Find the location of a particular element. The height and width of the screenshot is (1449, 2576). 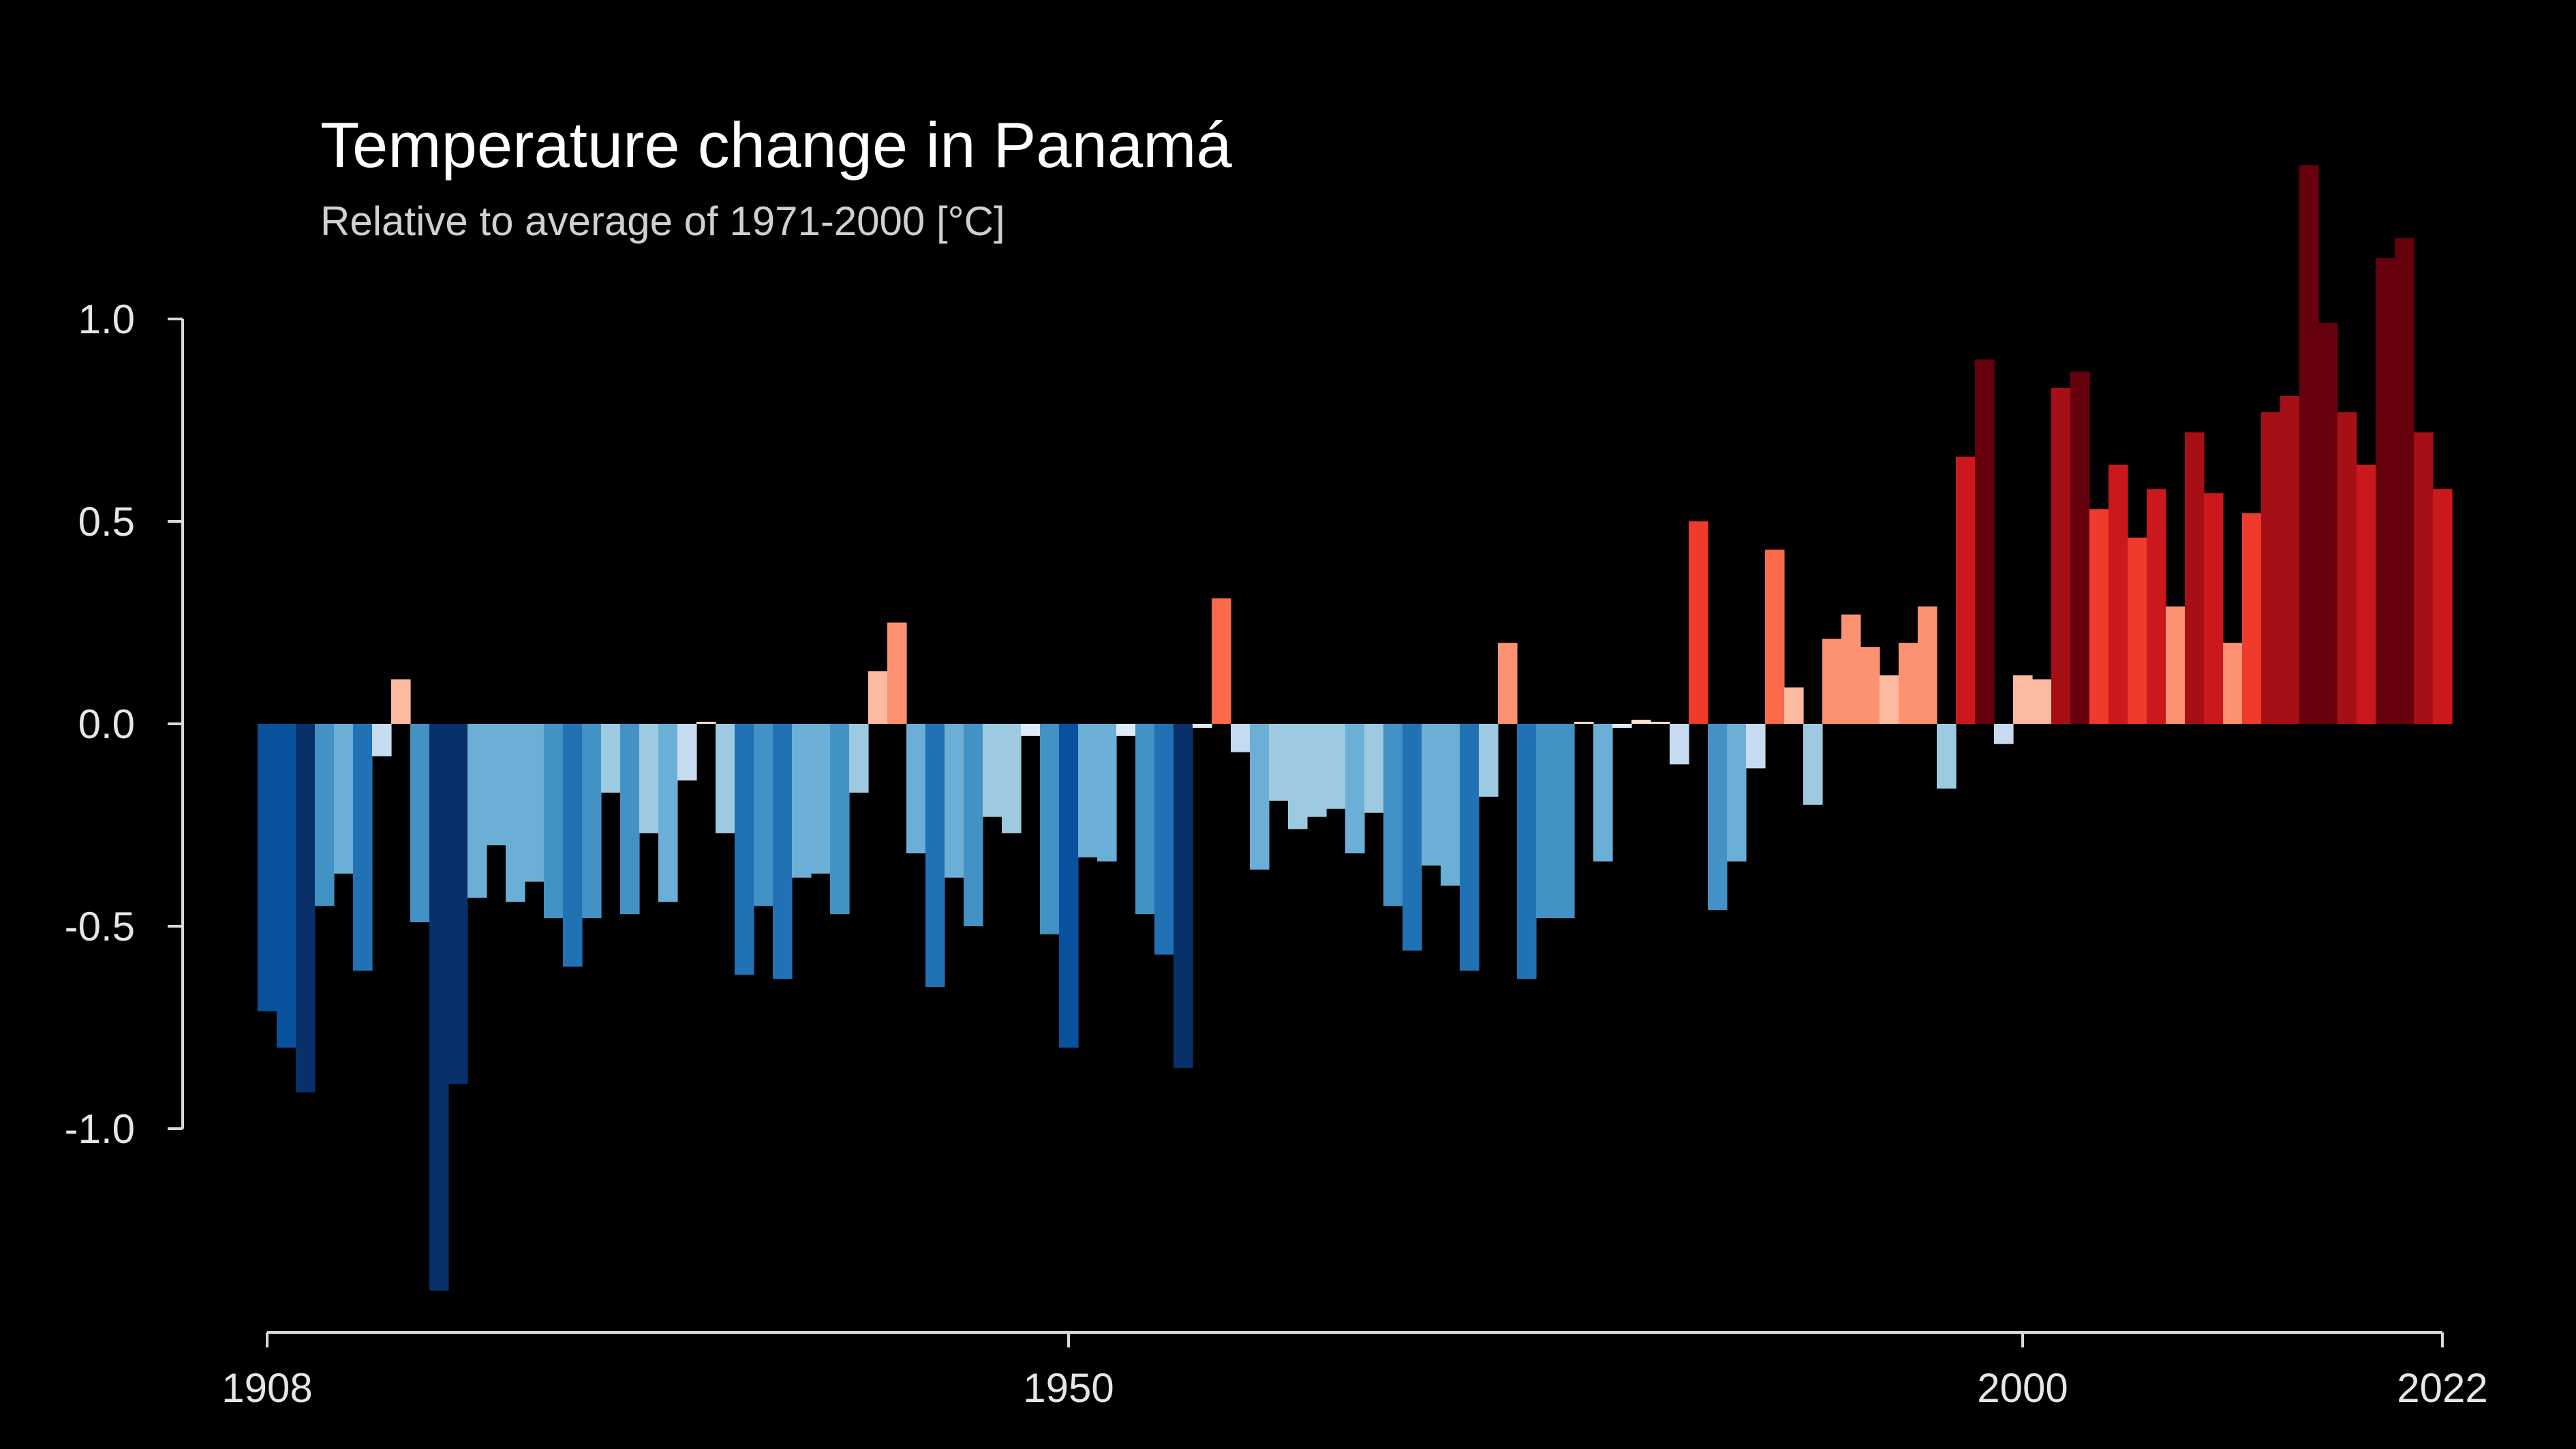

bar-2010 is located at coordinates (2214, 608).